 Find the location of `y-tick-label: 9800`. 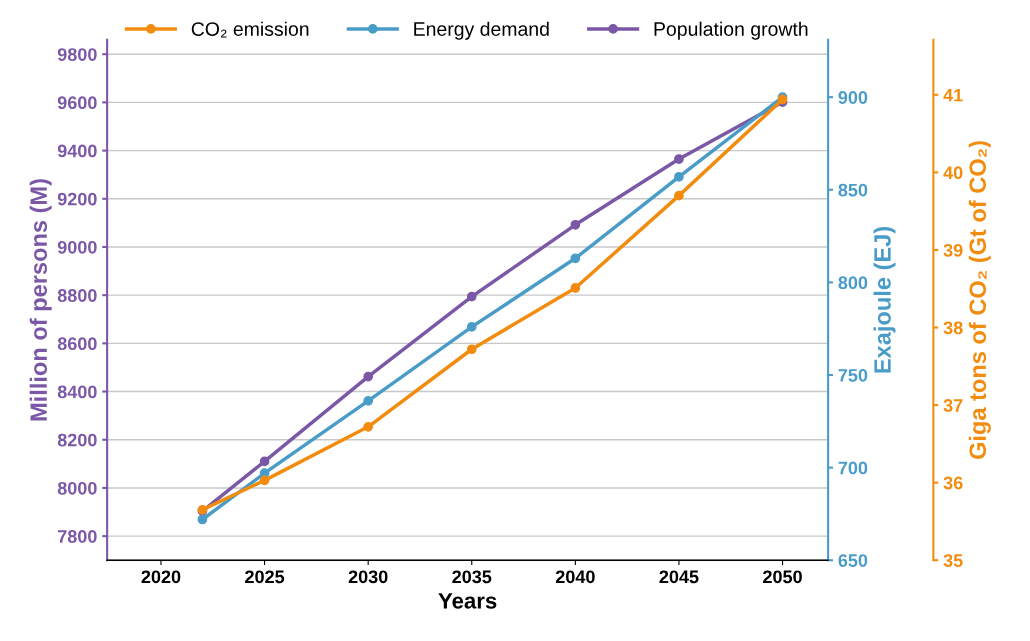

y-tick-label: 9800 is located at coordinates (77, 54).